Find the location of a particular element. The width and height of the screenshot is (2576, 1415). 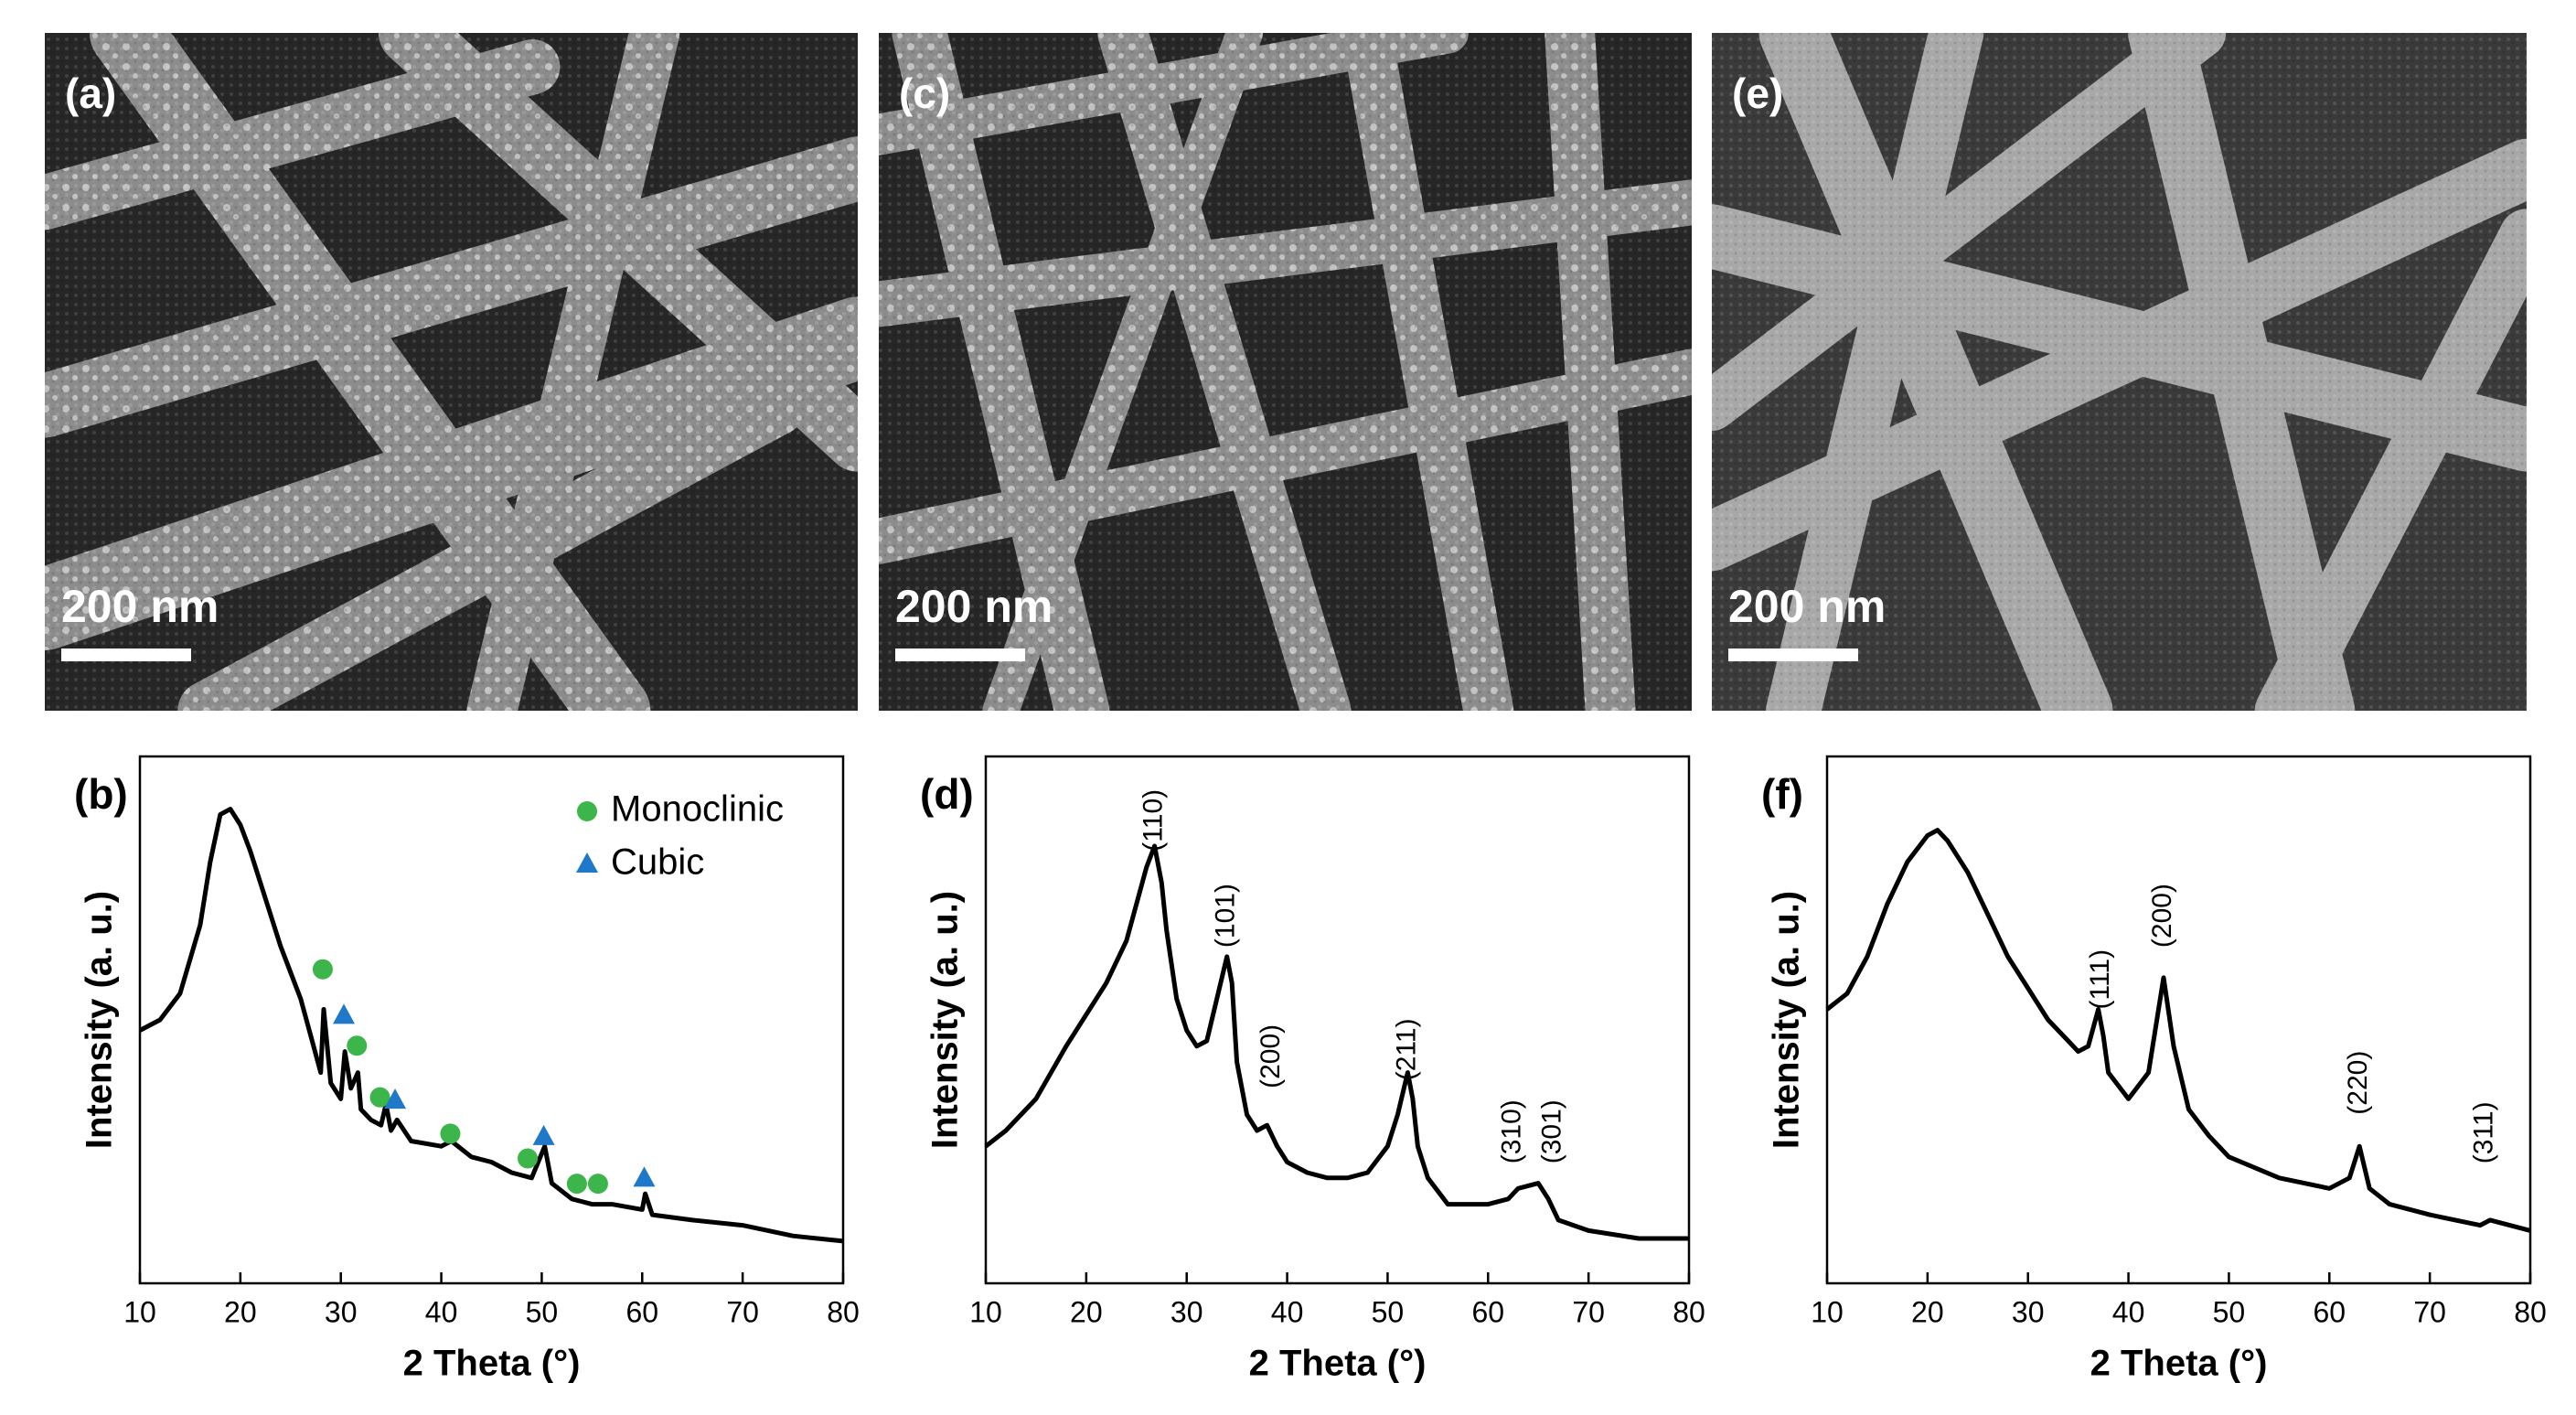

panel-label: (f) is located at coordinates (1782, 794).